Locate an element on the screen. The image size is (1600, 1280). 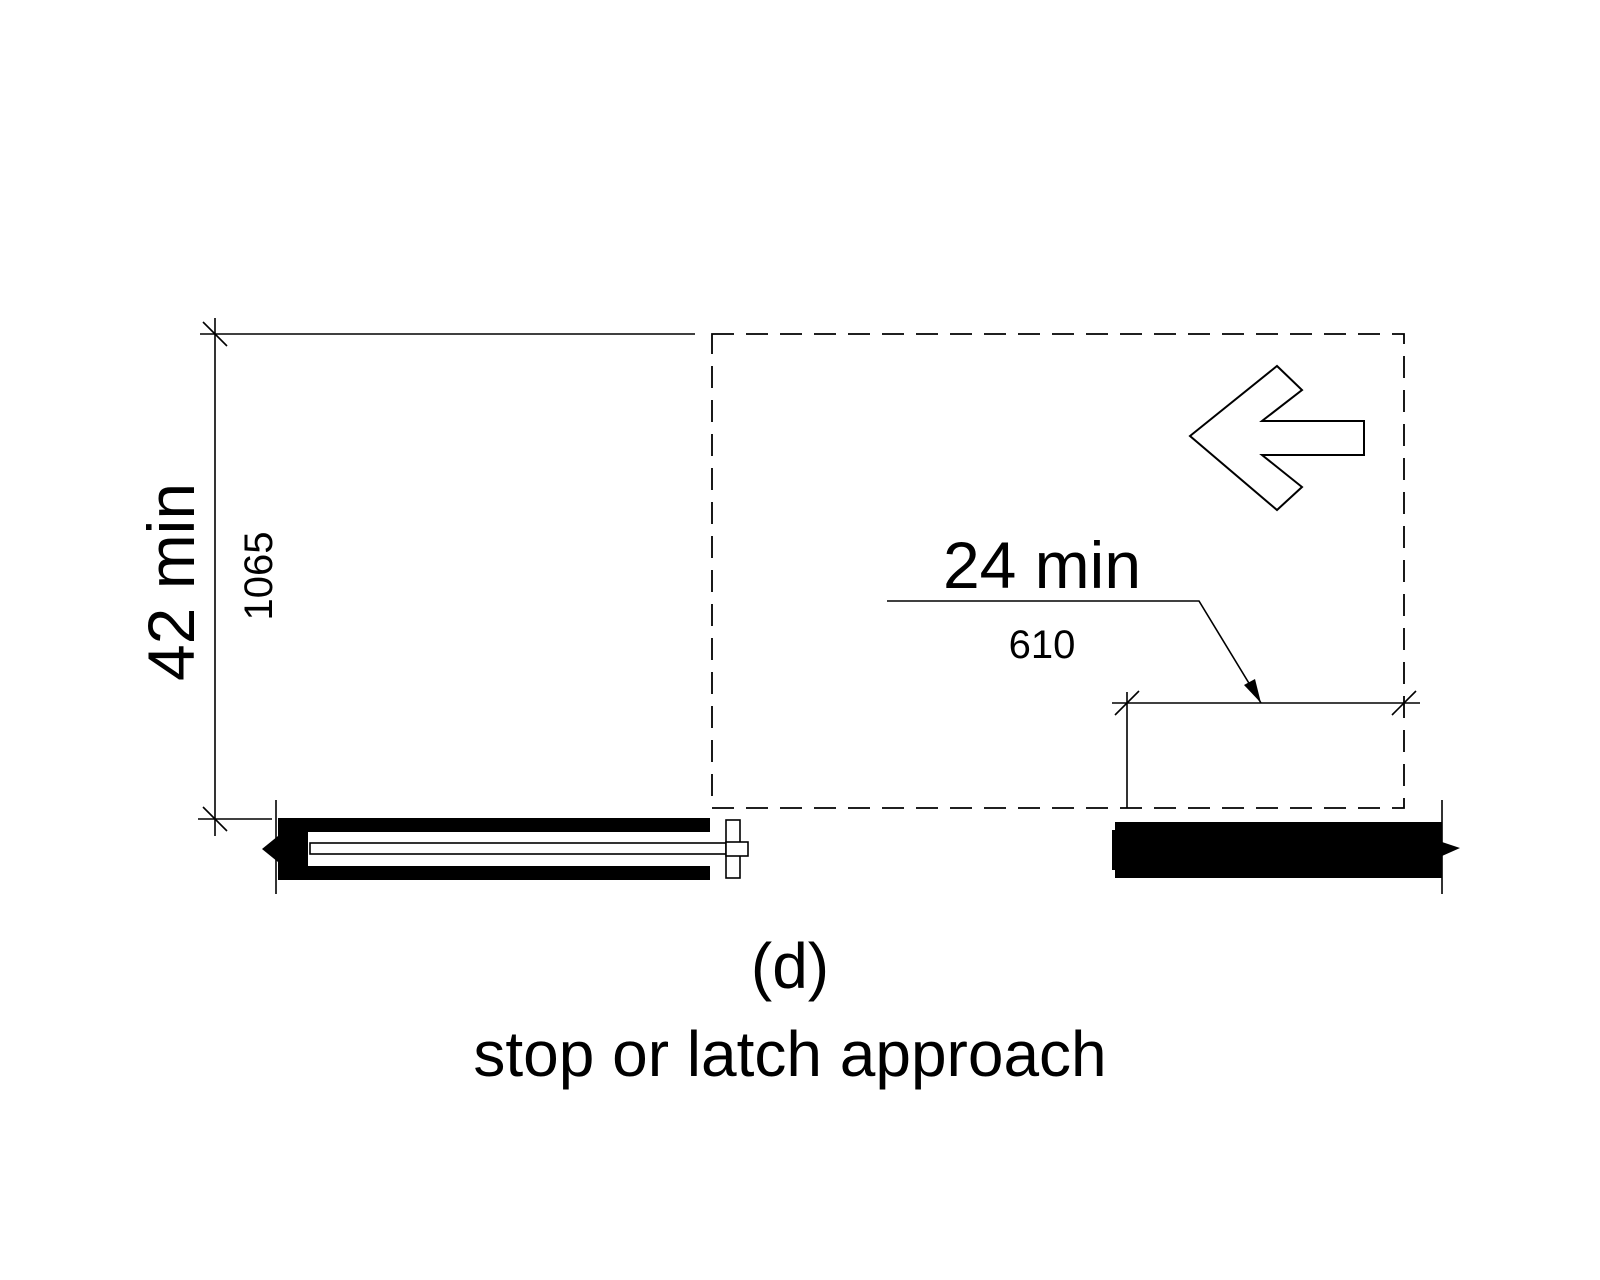
depth-dimension is located at coordinates (446, 577).